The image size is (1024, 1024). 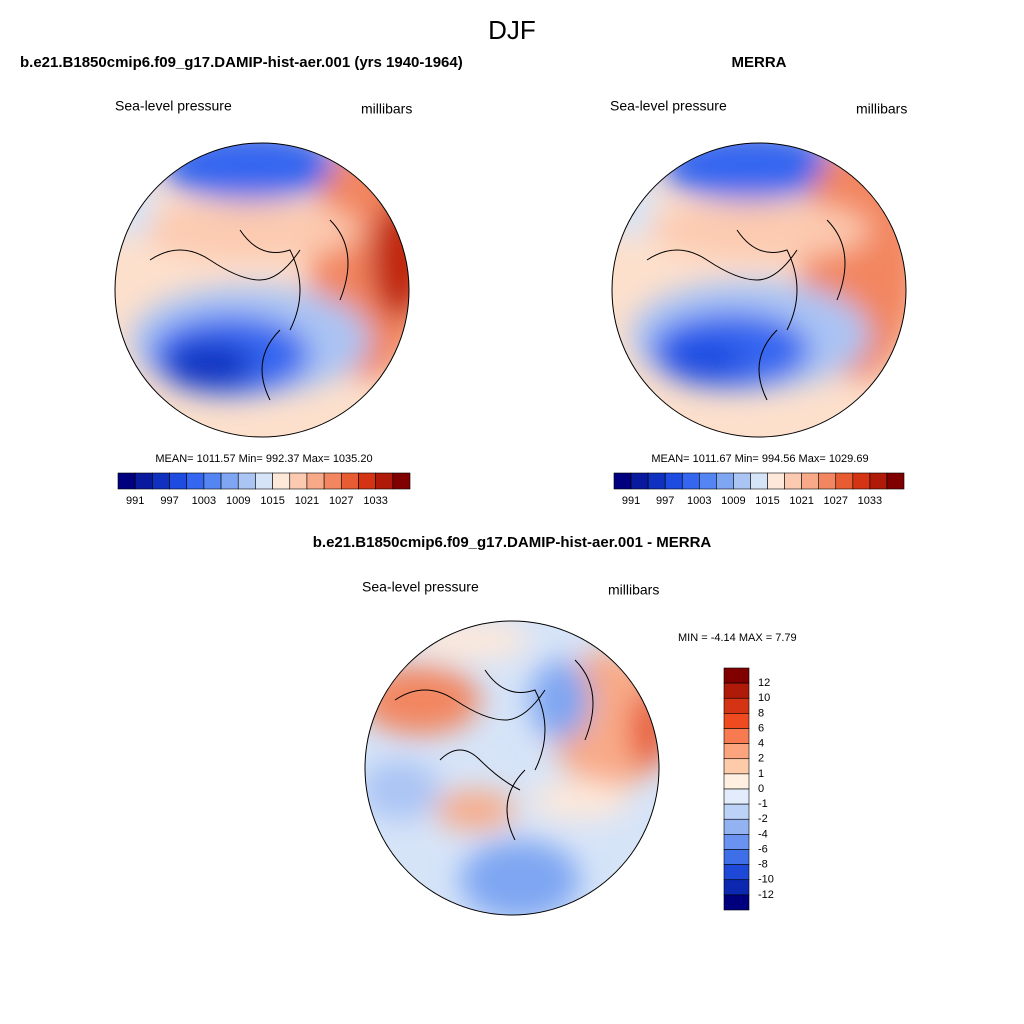 I want to click on colorbar-label: 12, so click(x=764, y=683).